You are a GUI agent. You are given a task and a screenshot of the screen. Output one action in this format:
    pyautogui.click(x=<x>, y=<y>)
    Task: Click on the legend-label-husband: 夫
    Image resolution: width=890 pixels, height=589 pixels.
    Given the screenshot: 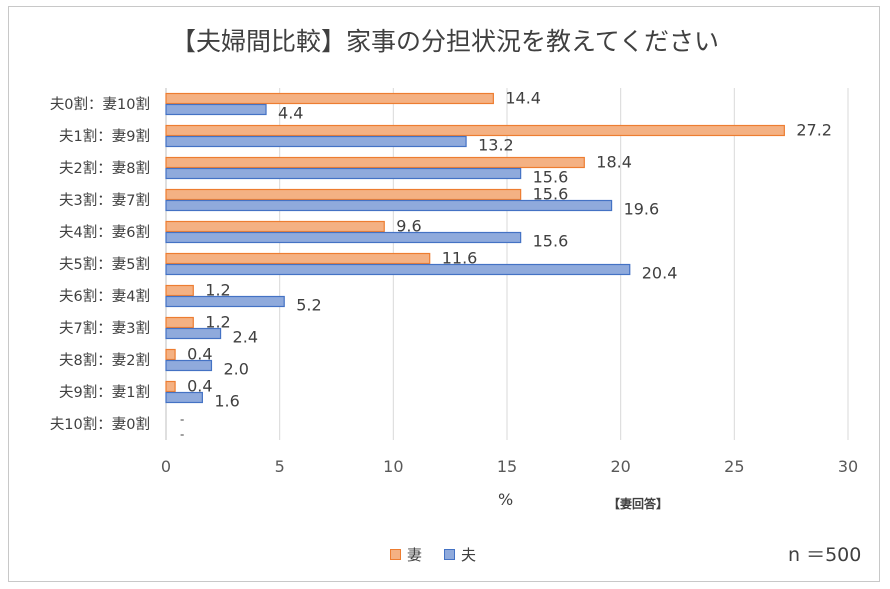 What is the action you would take?
    pyautogui.click(x=469, y=555)
    